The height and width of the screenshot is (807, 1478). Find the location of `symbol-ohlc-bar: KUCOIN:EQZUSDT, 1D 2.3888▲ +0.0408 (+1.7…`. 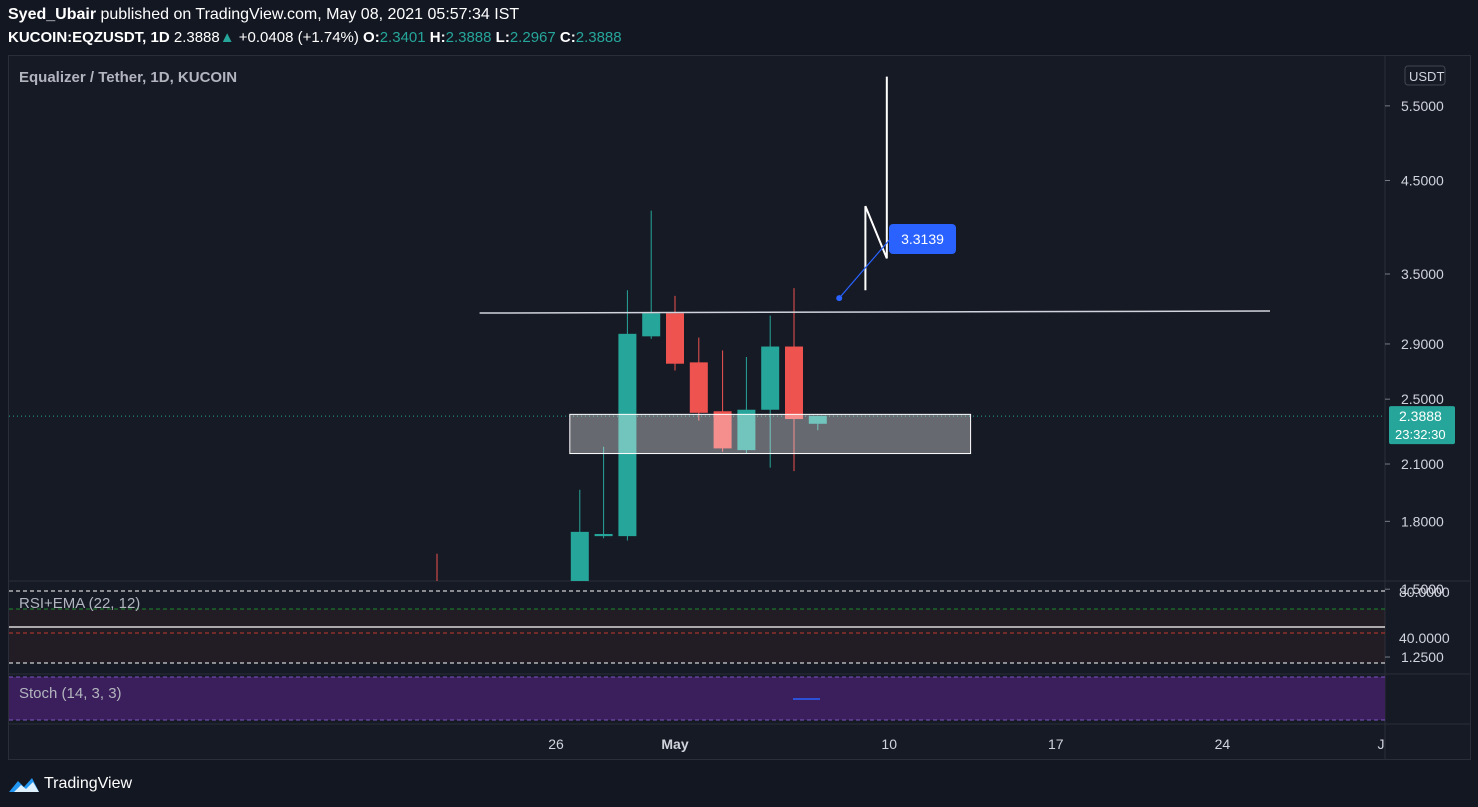

symbol-ohlc-bar: KUCOIN:EQZUSDT, 1D 2.3888▲ +0.0408 (+1.7… is located at coordinates (315, 37).